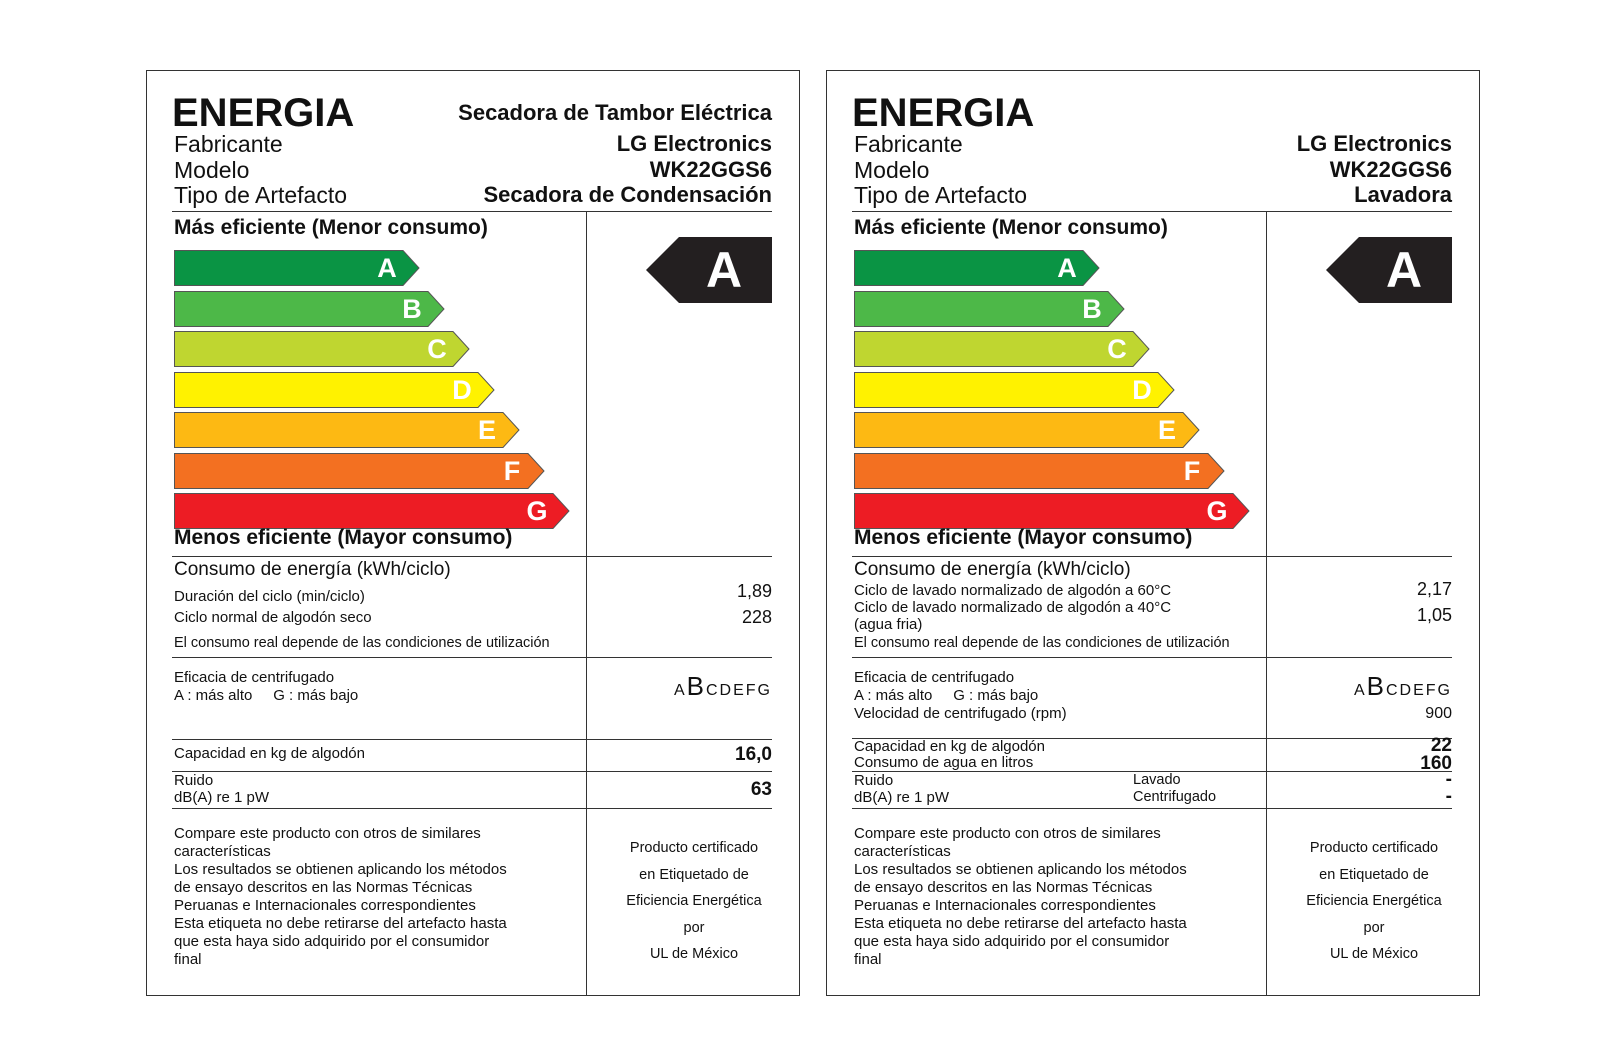  What do you see at coordinates (1157, 780) in the screenshot?
I see `ruido-lavado-label: Lavado` at bounding box center [1157, 780].